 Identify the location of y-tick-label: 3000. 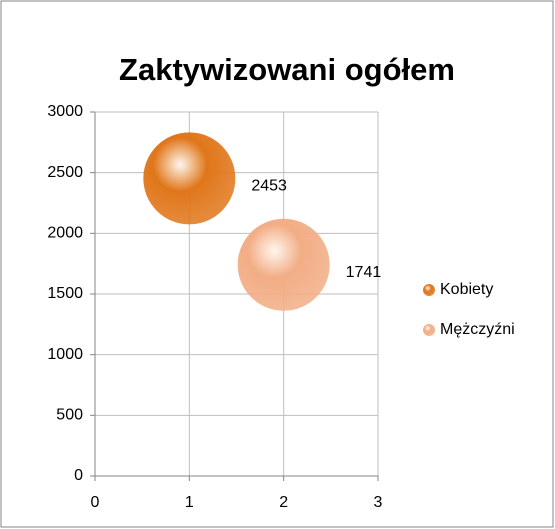
(65, 111).